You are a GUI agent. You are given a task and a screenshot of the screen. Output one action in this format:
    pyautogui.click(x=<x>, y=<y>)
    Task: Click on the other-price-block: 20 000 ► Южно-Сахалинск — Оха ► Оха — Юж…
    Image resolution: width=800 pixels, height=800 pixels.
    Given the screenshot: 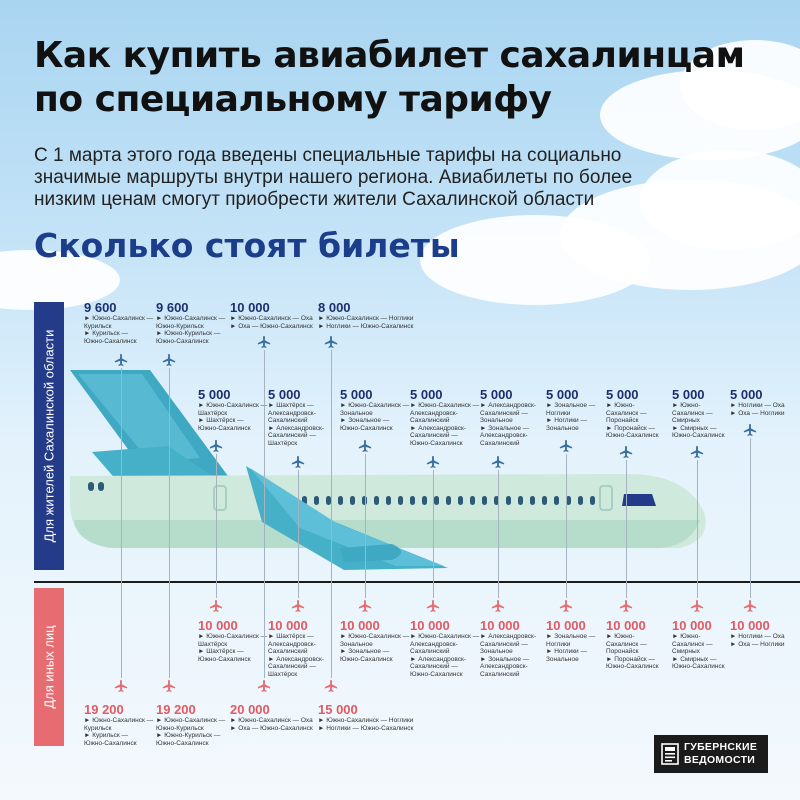 What is the action you would take?
    pyautogui.click(x=271, y=717)
    